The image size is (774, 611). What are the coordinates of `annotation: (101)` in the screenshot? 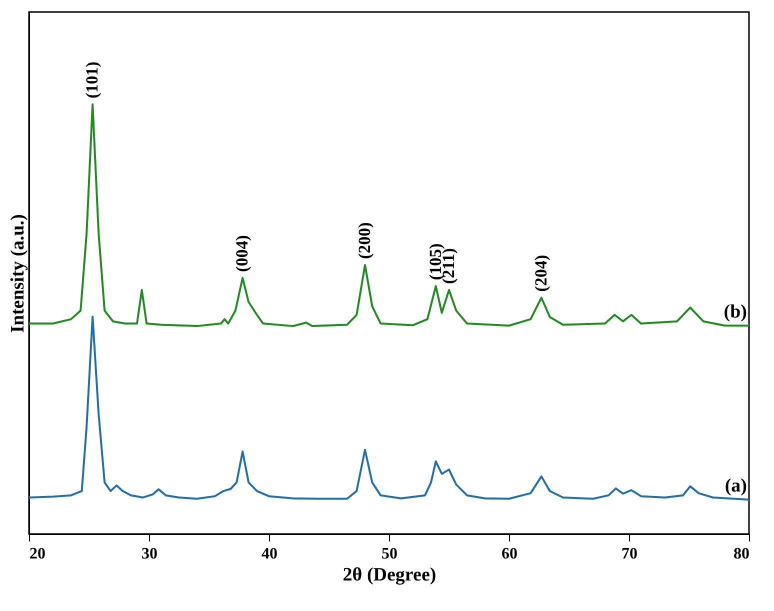 It's located at (92, 80).